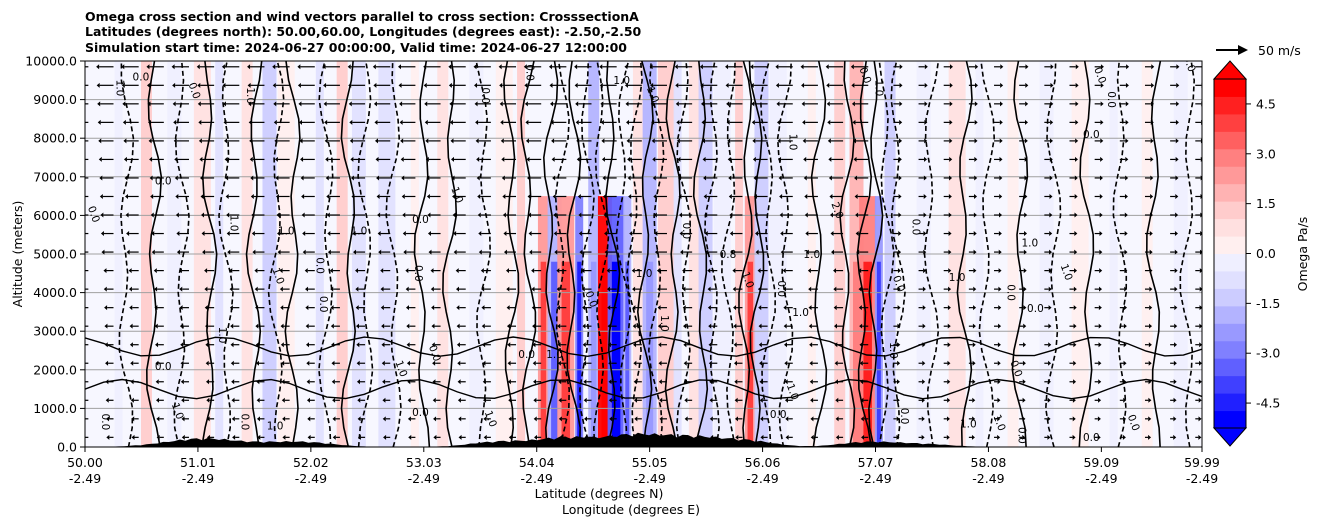 The height and width of the screenshot is (526, 1320). I want to click on quiver-key: 50 m/s, so click(1258, 50).